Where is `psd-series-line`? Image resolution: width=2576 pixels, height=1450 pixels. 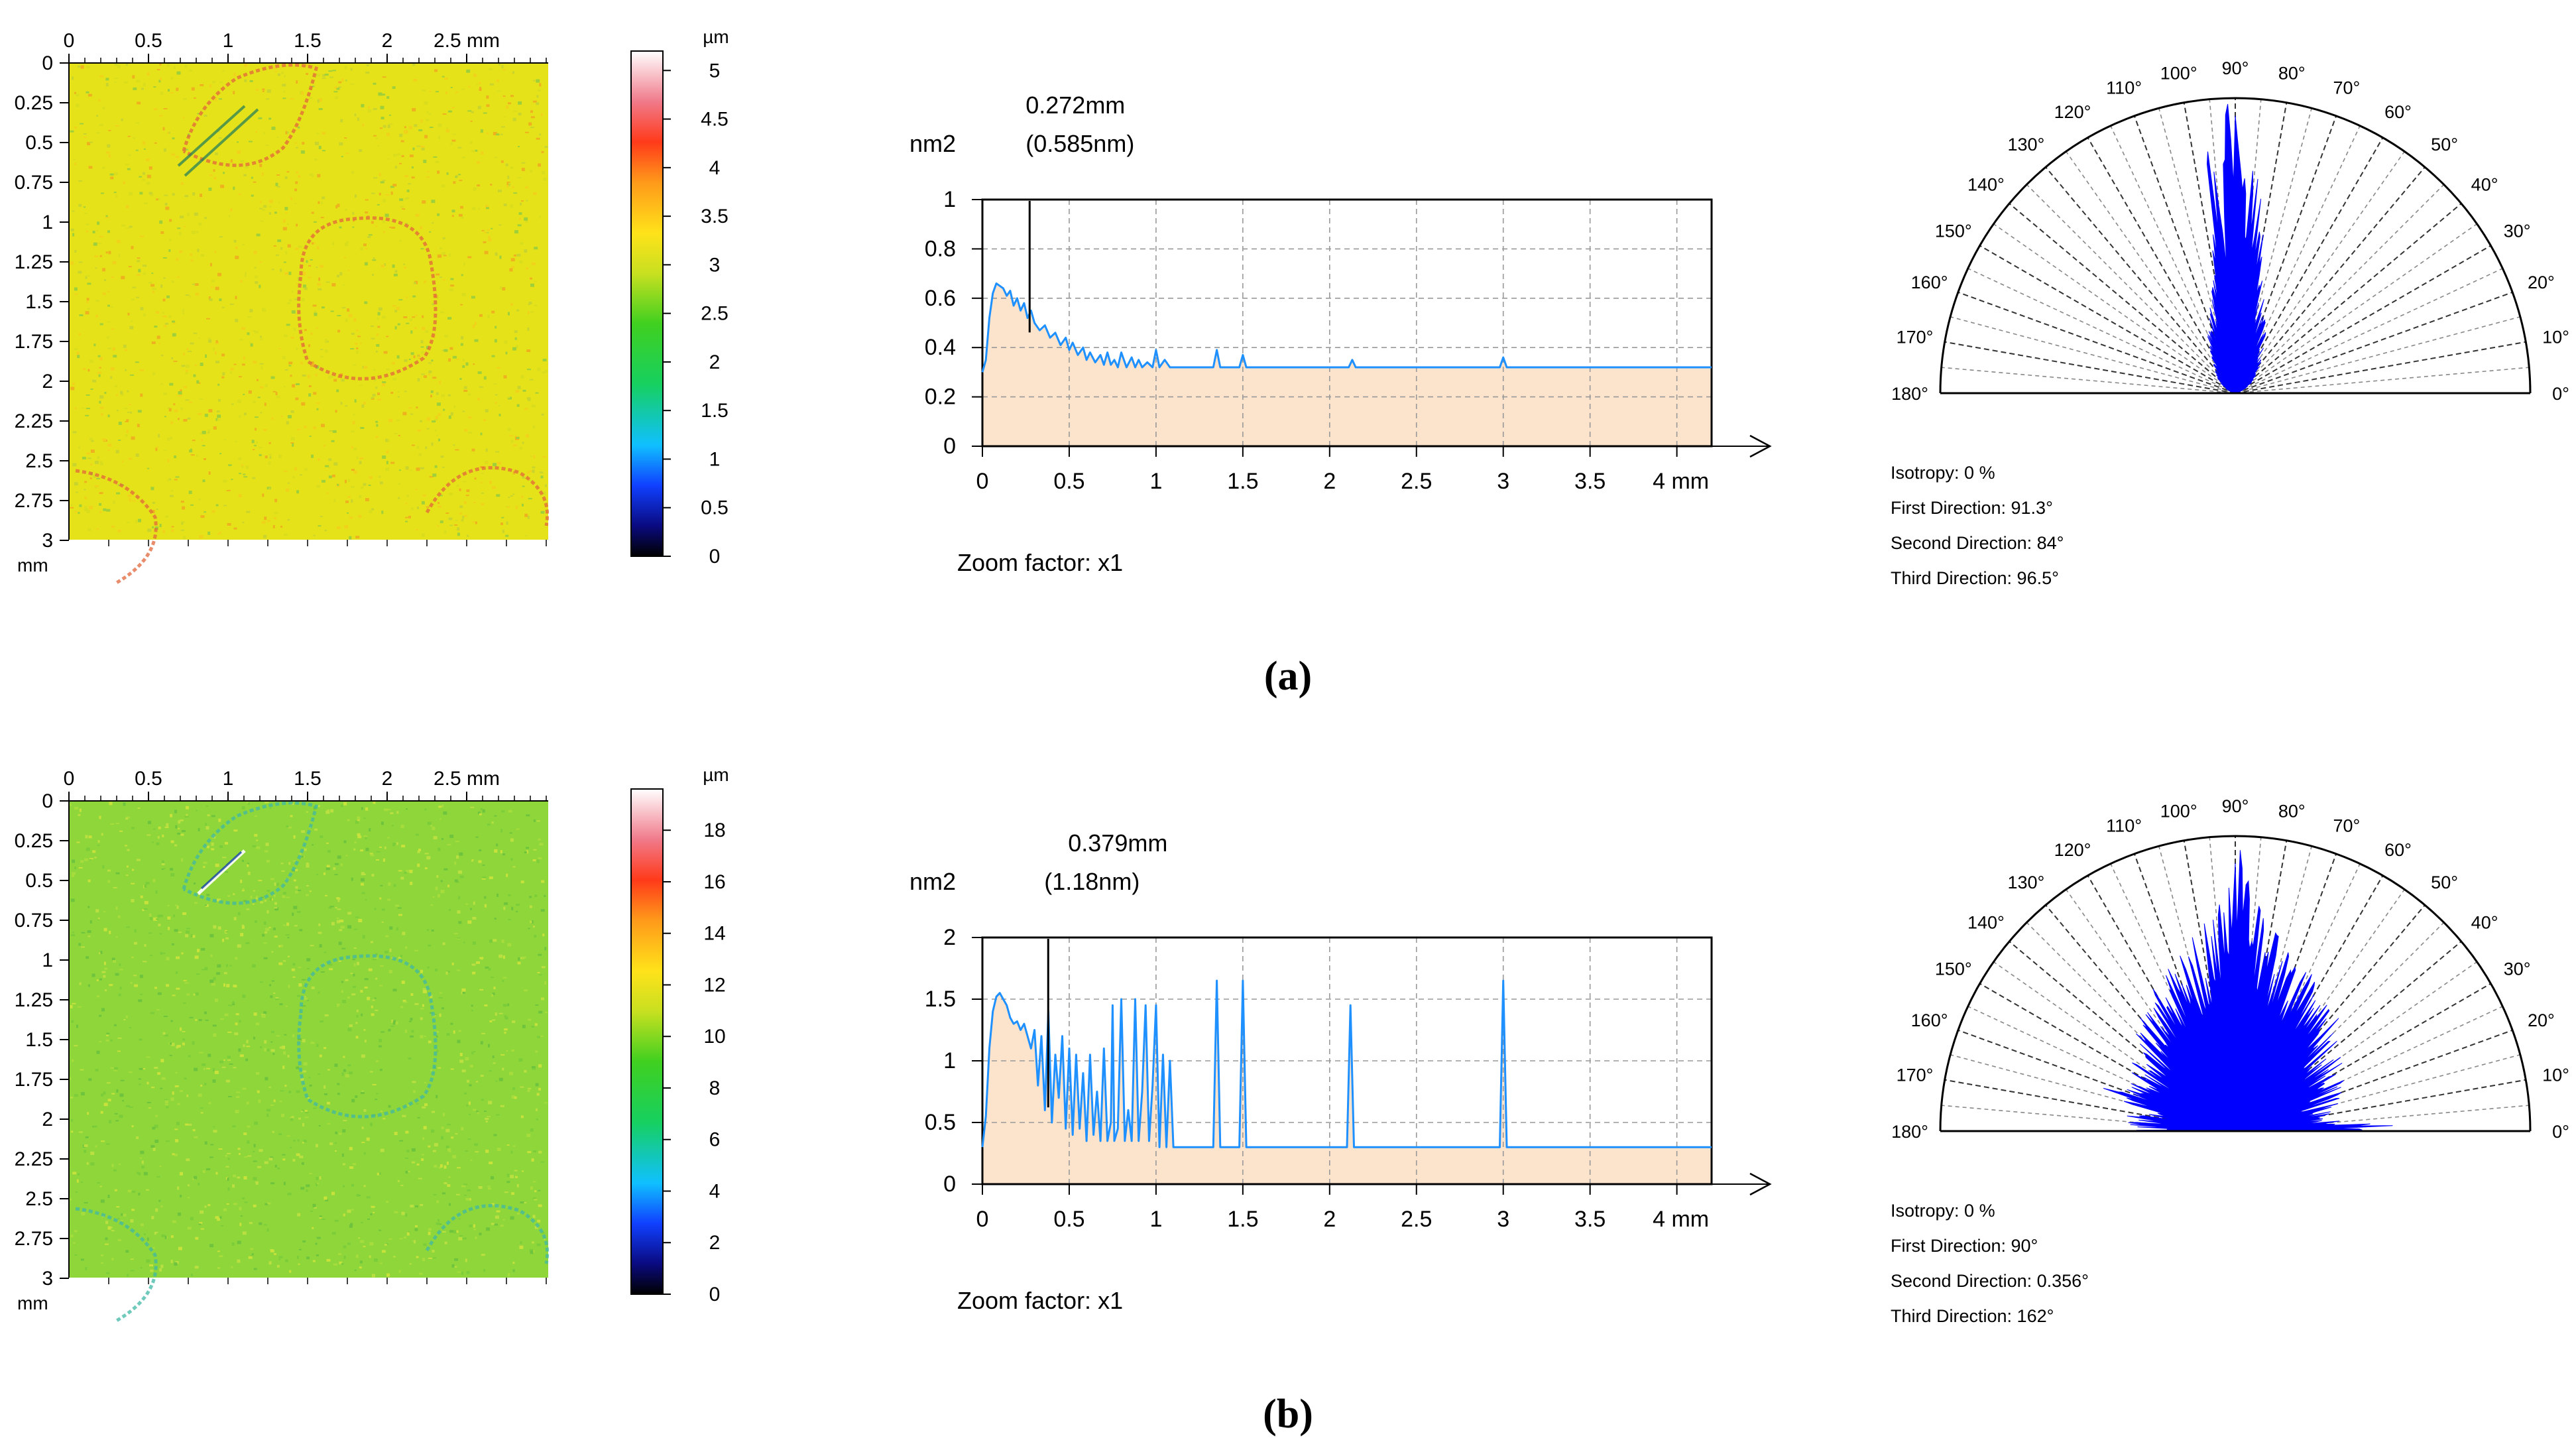 psd-series-line is located at coordinates (1346, 1063).